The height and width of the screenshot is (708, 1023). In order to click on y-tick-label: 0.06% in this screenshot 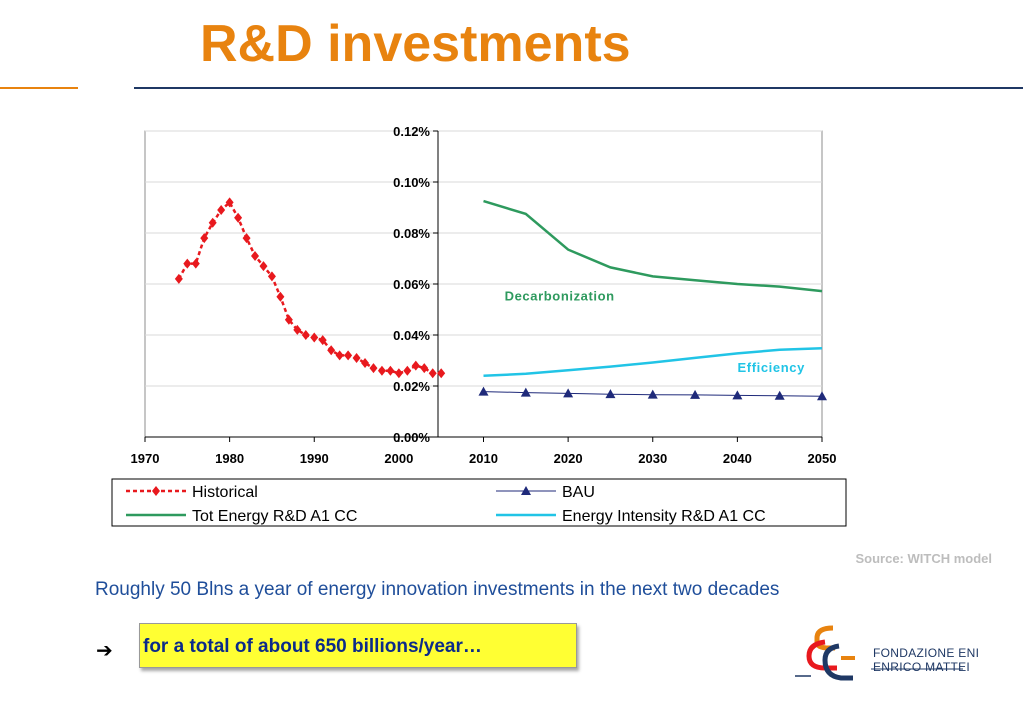, I will do `click(411, 284)`.